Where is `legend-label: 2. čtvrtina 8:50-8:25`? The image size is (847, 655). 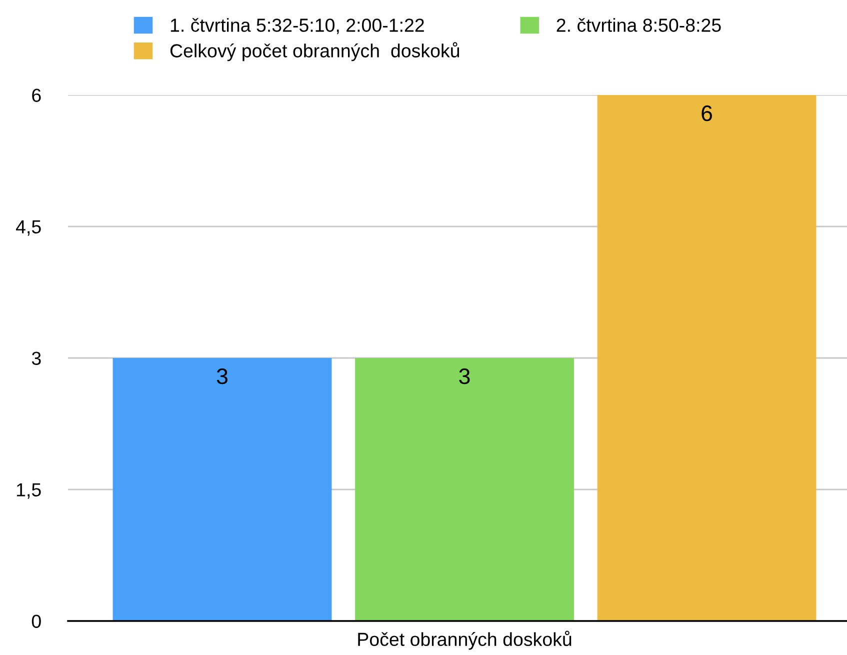 legend-label: 2. čtvrtina 8:50-8:25 is located at coordinates (638, 25).